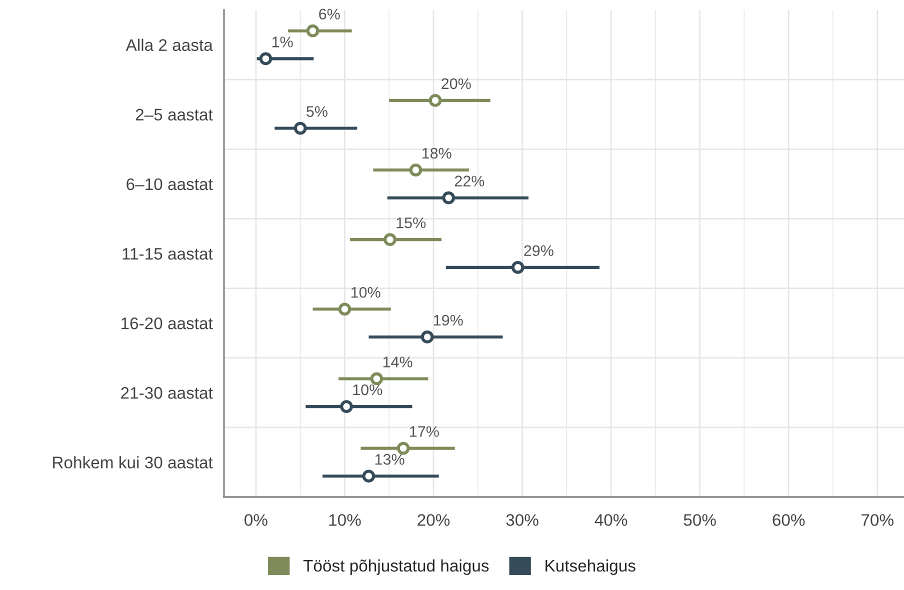 This screenshot has width=904, height=590. Describe the element at coordinates (700, 520) in the screenshot. I see `x-tick-label: 50%` at that location.